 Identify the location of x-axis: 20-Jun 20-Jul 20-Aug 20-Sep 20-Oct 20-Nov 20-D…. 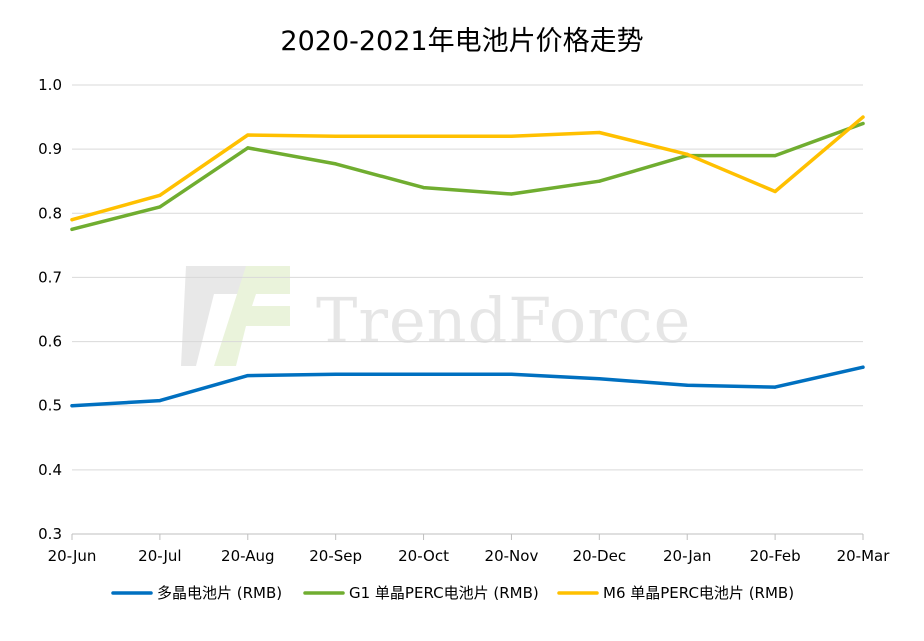
(469, 549).